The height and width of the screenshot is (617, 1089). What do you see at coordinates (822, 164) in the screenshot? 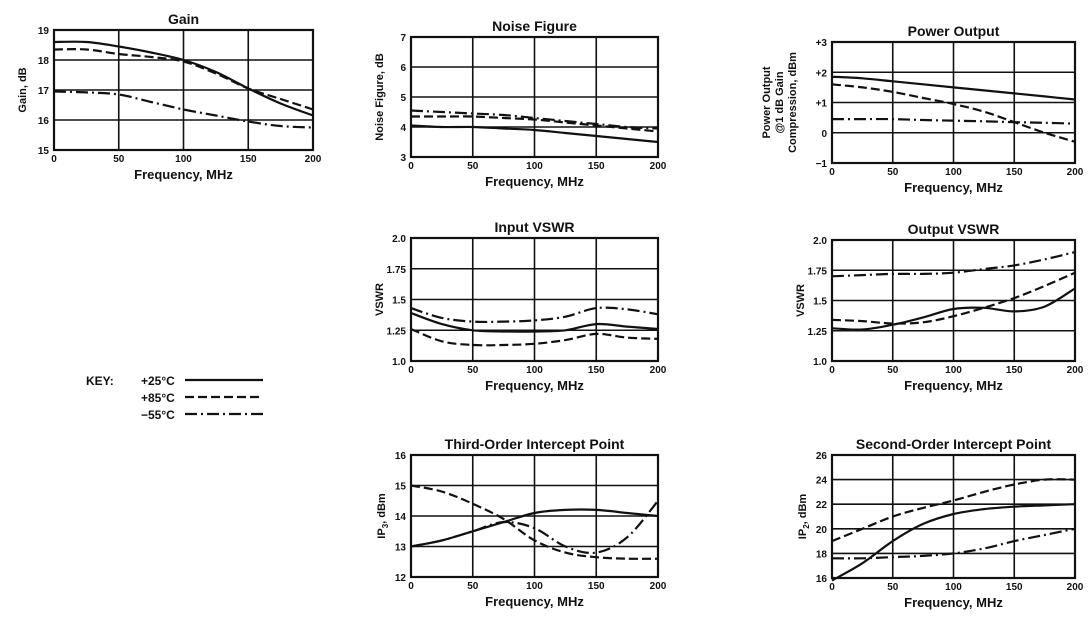
I see `y-tick-label: −1` at bounding box center [822, 164].